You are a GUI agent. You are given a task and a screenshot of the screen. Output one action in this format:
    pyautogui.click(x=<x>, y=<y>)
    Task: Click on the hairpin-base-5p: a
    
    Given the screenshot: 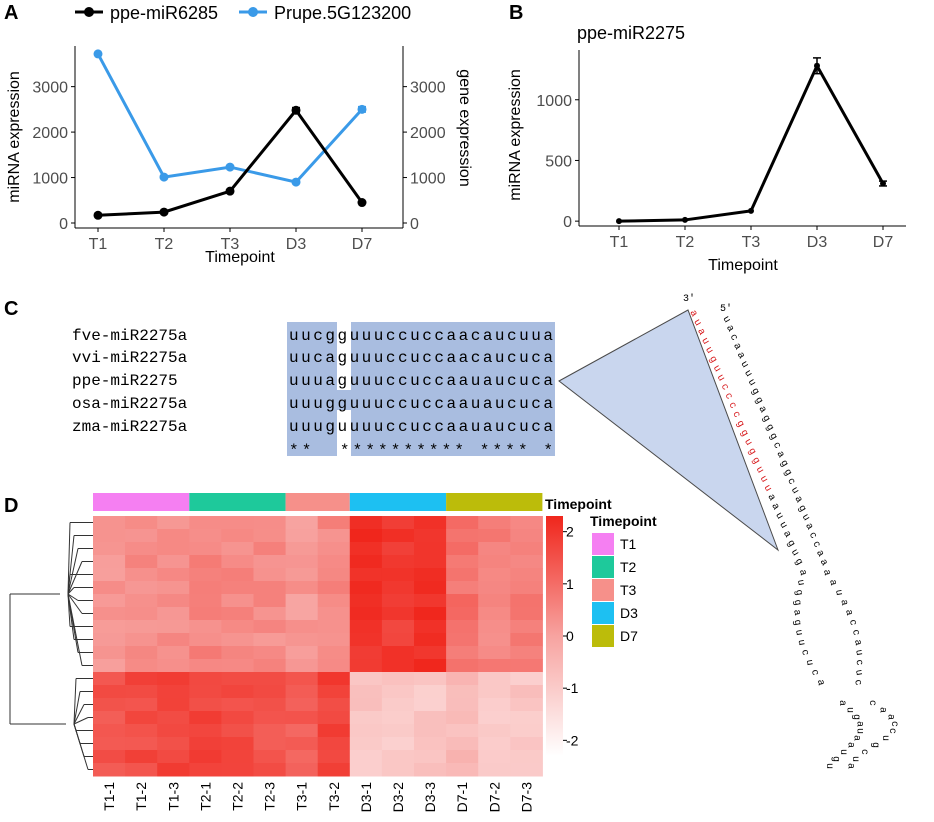 What is the action you would take?
    pyautogui.click(x=848, y=613)
    